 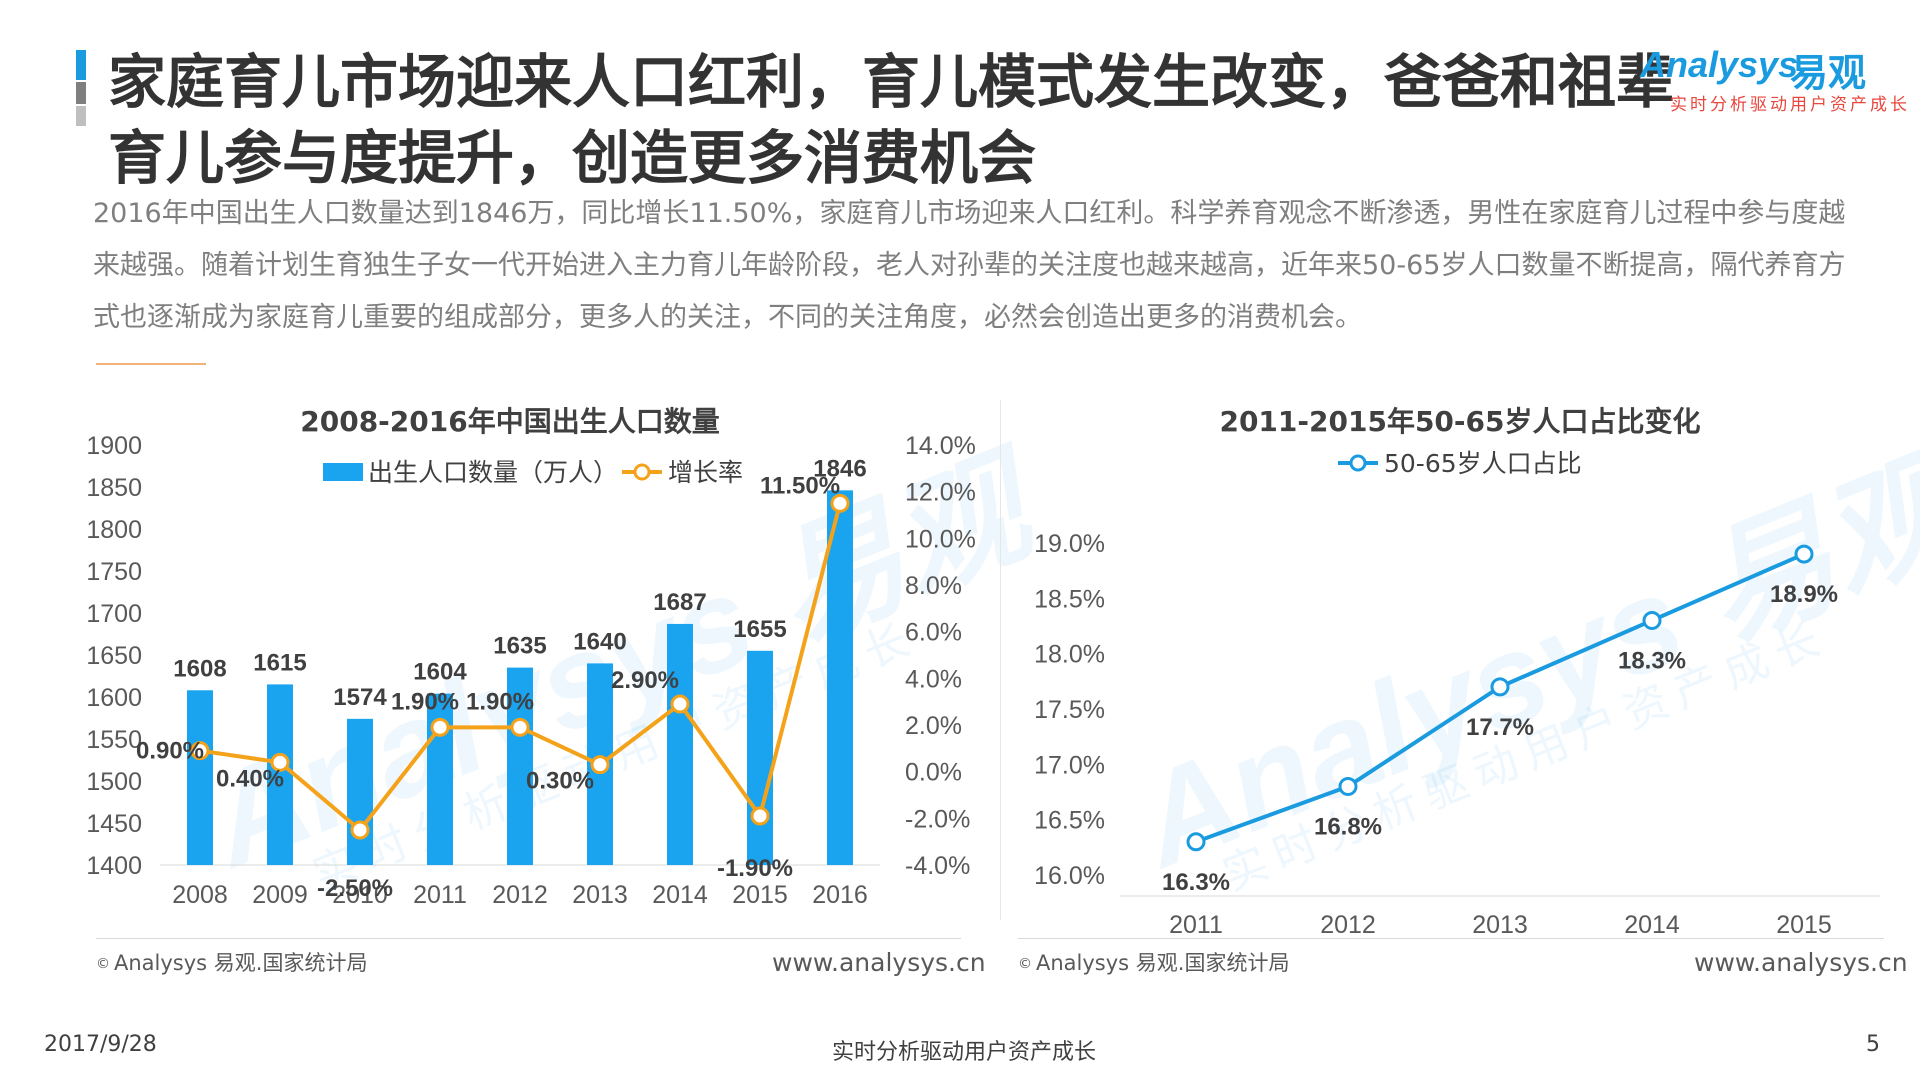 I want to click on growth-point-2015, so click(x=760, y=816).